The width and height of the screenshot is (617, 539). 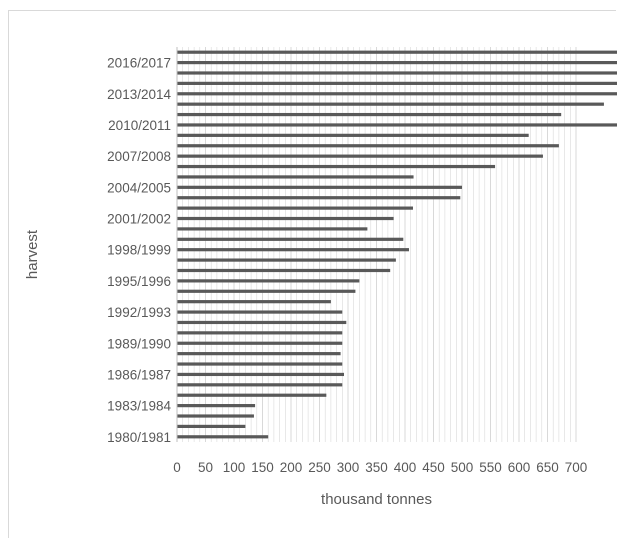 What do you see at coordinates (139, 437) in the screenshot?
I see `y-tick-label: 1980/1981` at bounding box center [139, 437].